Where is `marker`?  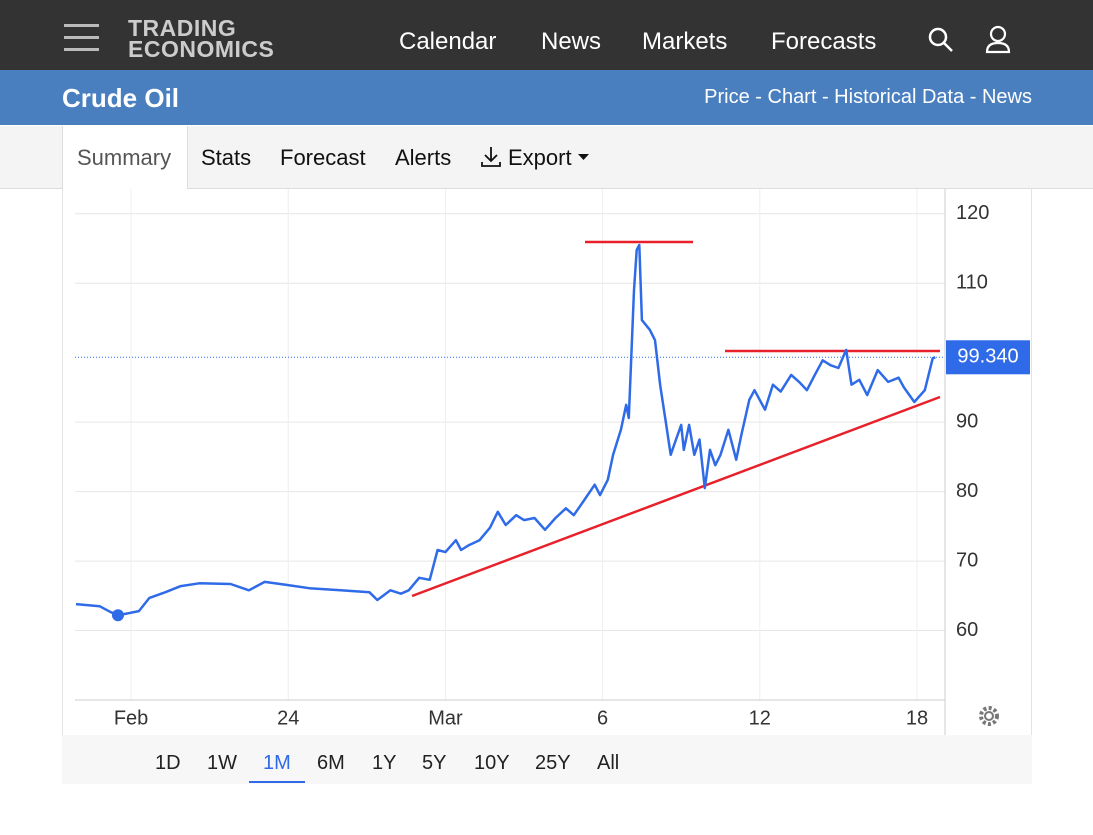
marker is located at coordinates (117, 615).